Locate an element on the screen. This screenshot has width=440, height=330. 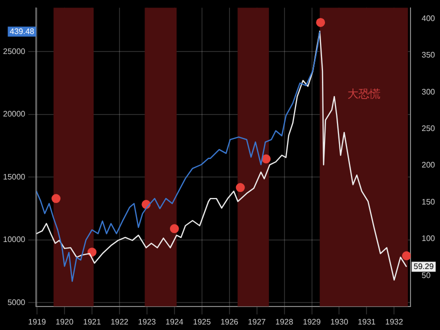
y-tick-label: 15000 is located at coordinates (14, 177).